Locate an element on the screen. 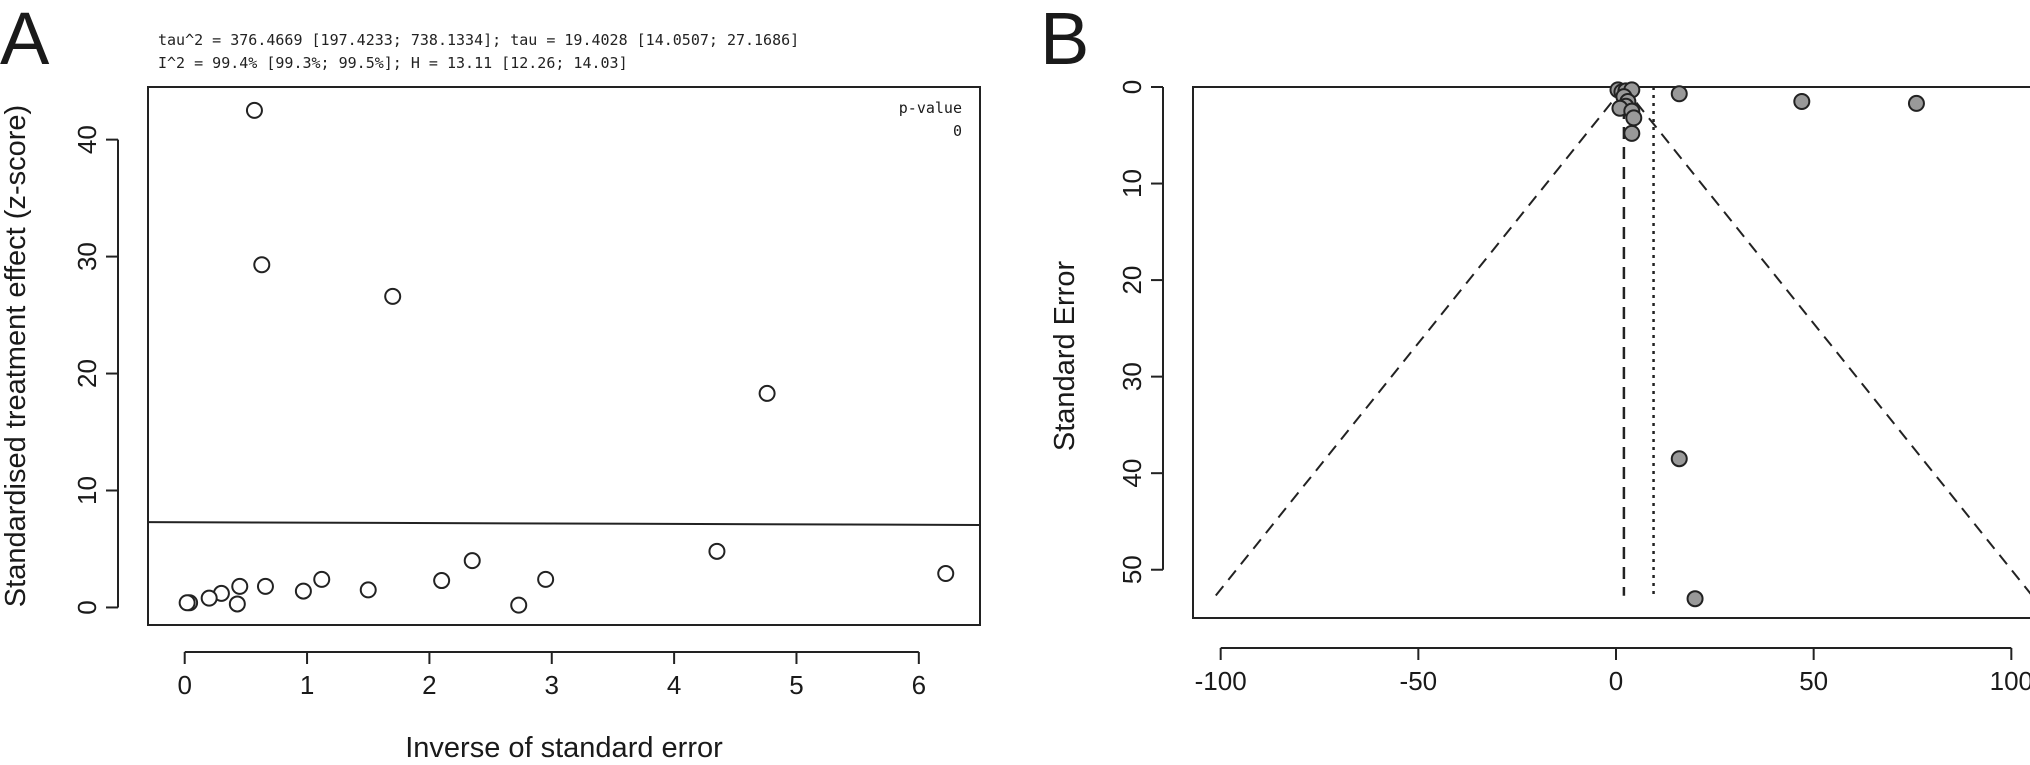 This screenshot has height=765, width=2030. funnel-right-line is located at coordinates (1826, 340).